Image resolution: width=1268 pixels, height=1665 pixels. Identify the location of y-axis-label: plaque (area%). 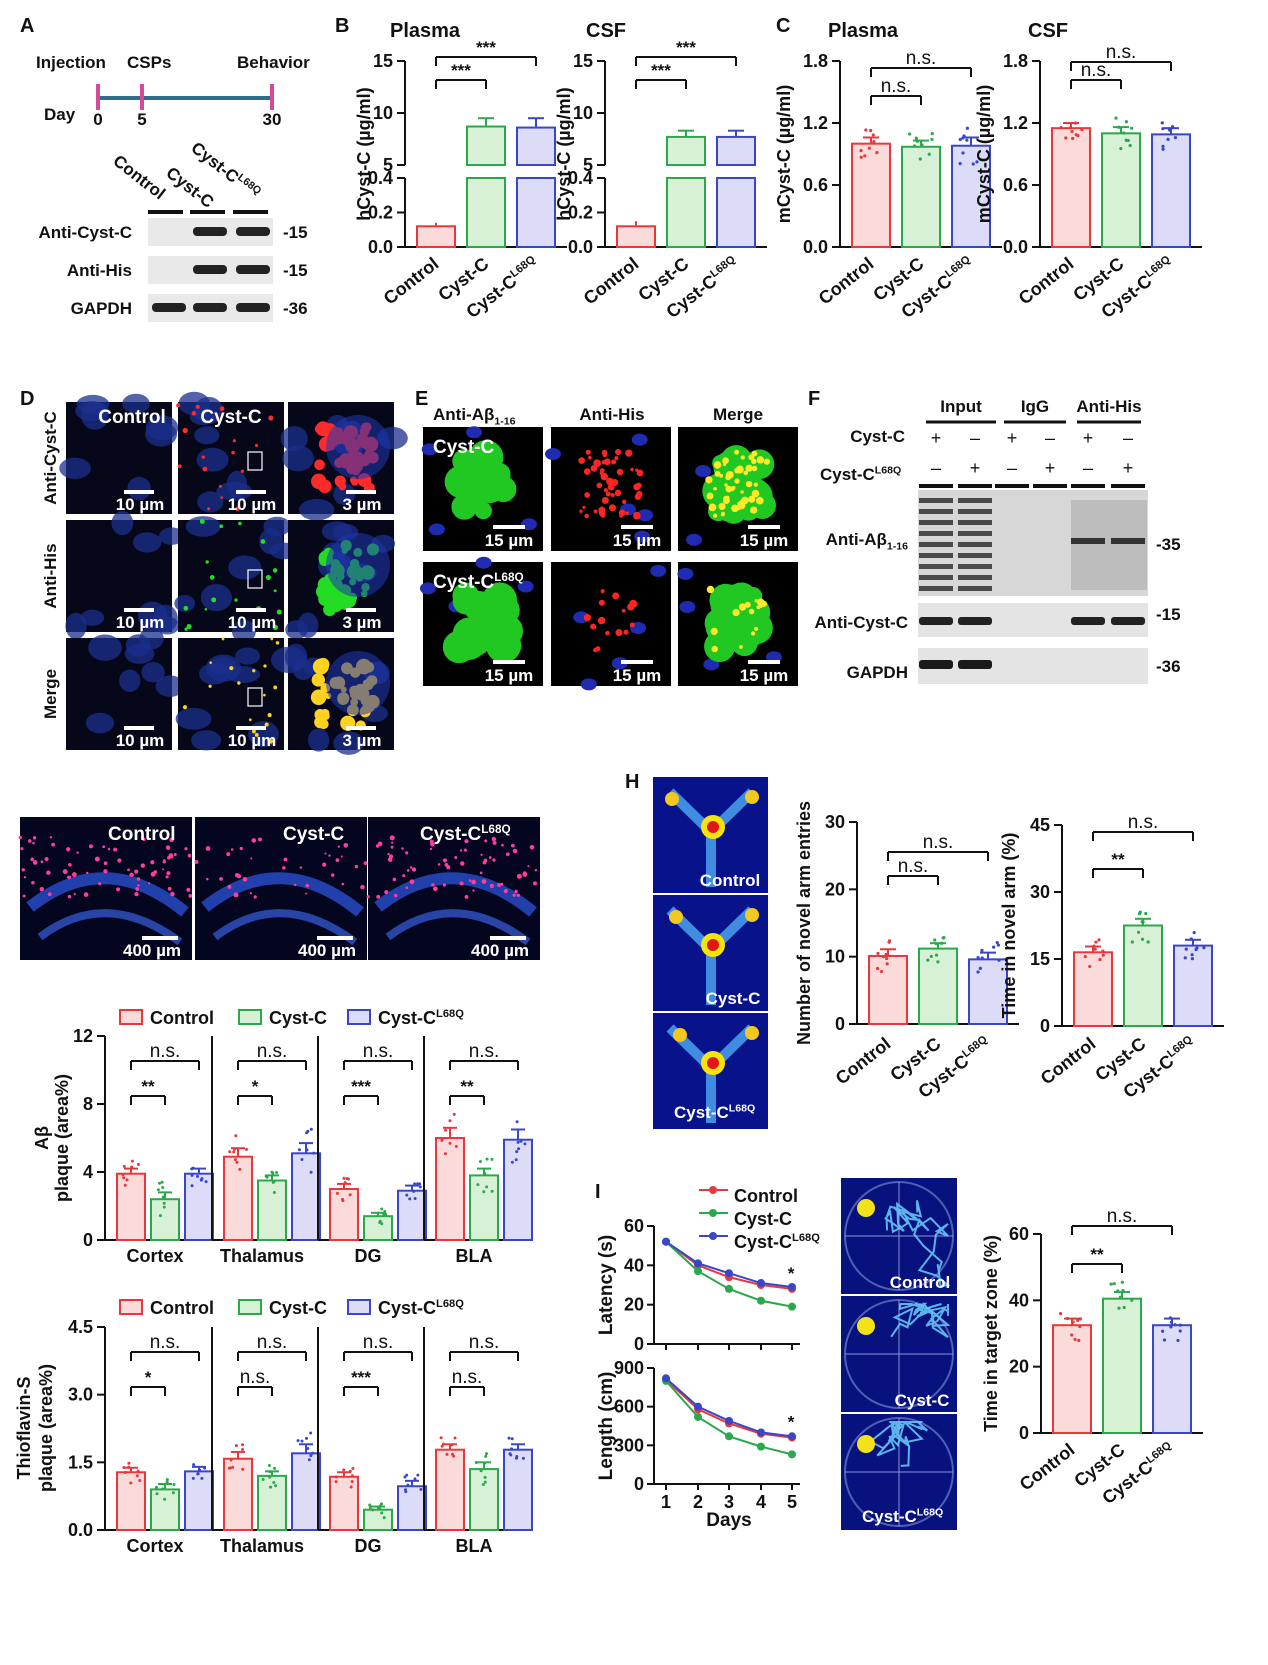
(62, 1138).